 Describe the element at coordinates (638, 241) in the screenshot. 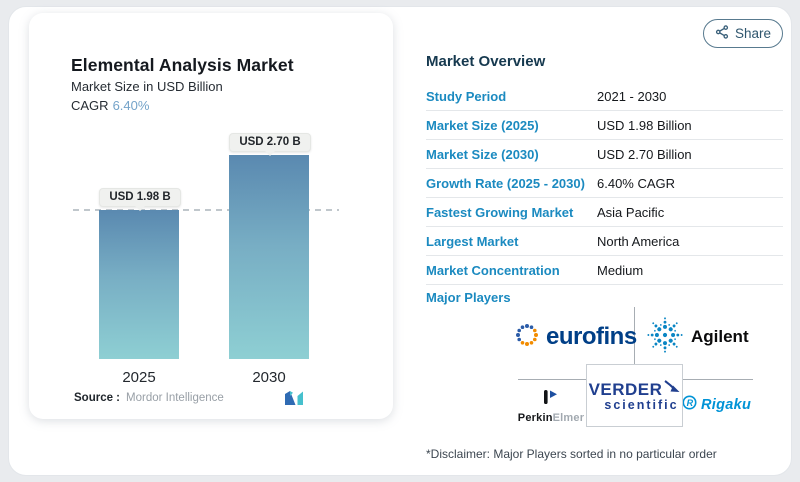

I see `row-value: North America` at that location.